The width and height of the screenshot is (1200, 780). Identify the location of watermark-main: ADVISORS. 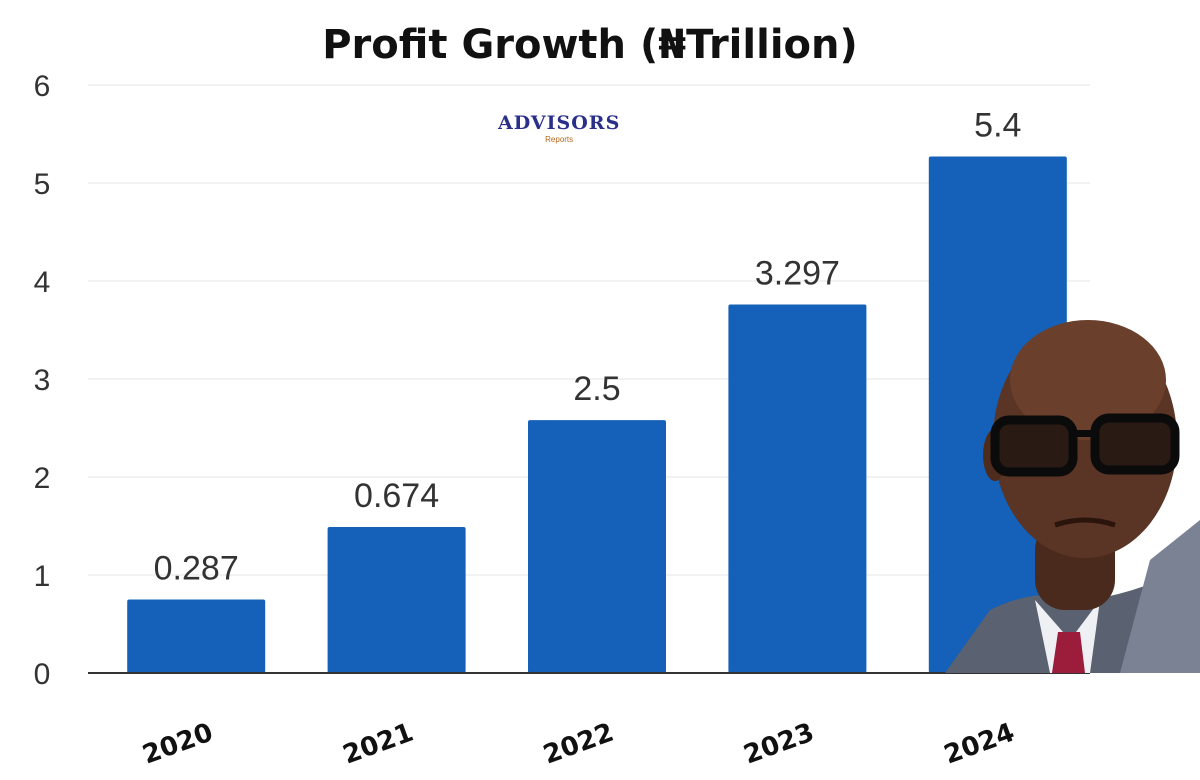
(559, 123).